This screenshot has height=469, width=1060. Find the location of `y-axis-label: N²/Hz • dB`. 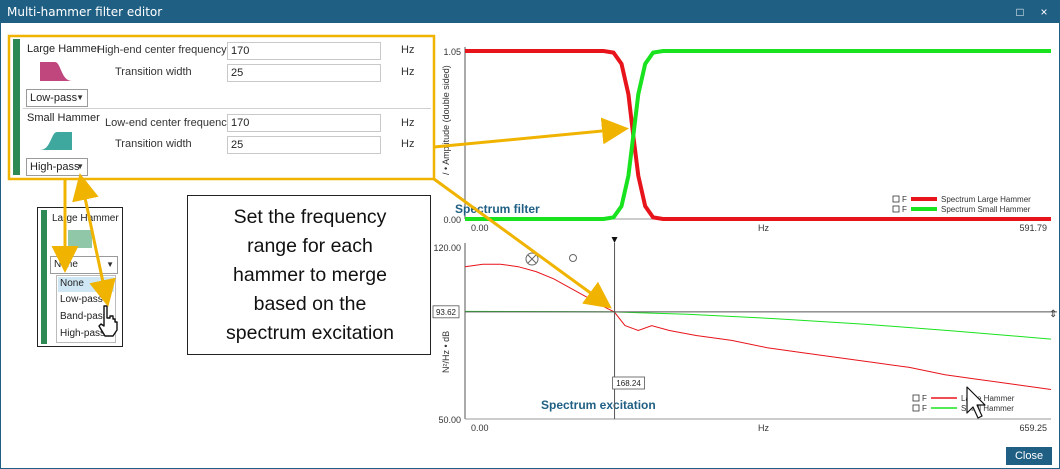

y-axis-label: N²/Hz • dB is located at coordinates (446, 352).